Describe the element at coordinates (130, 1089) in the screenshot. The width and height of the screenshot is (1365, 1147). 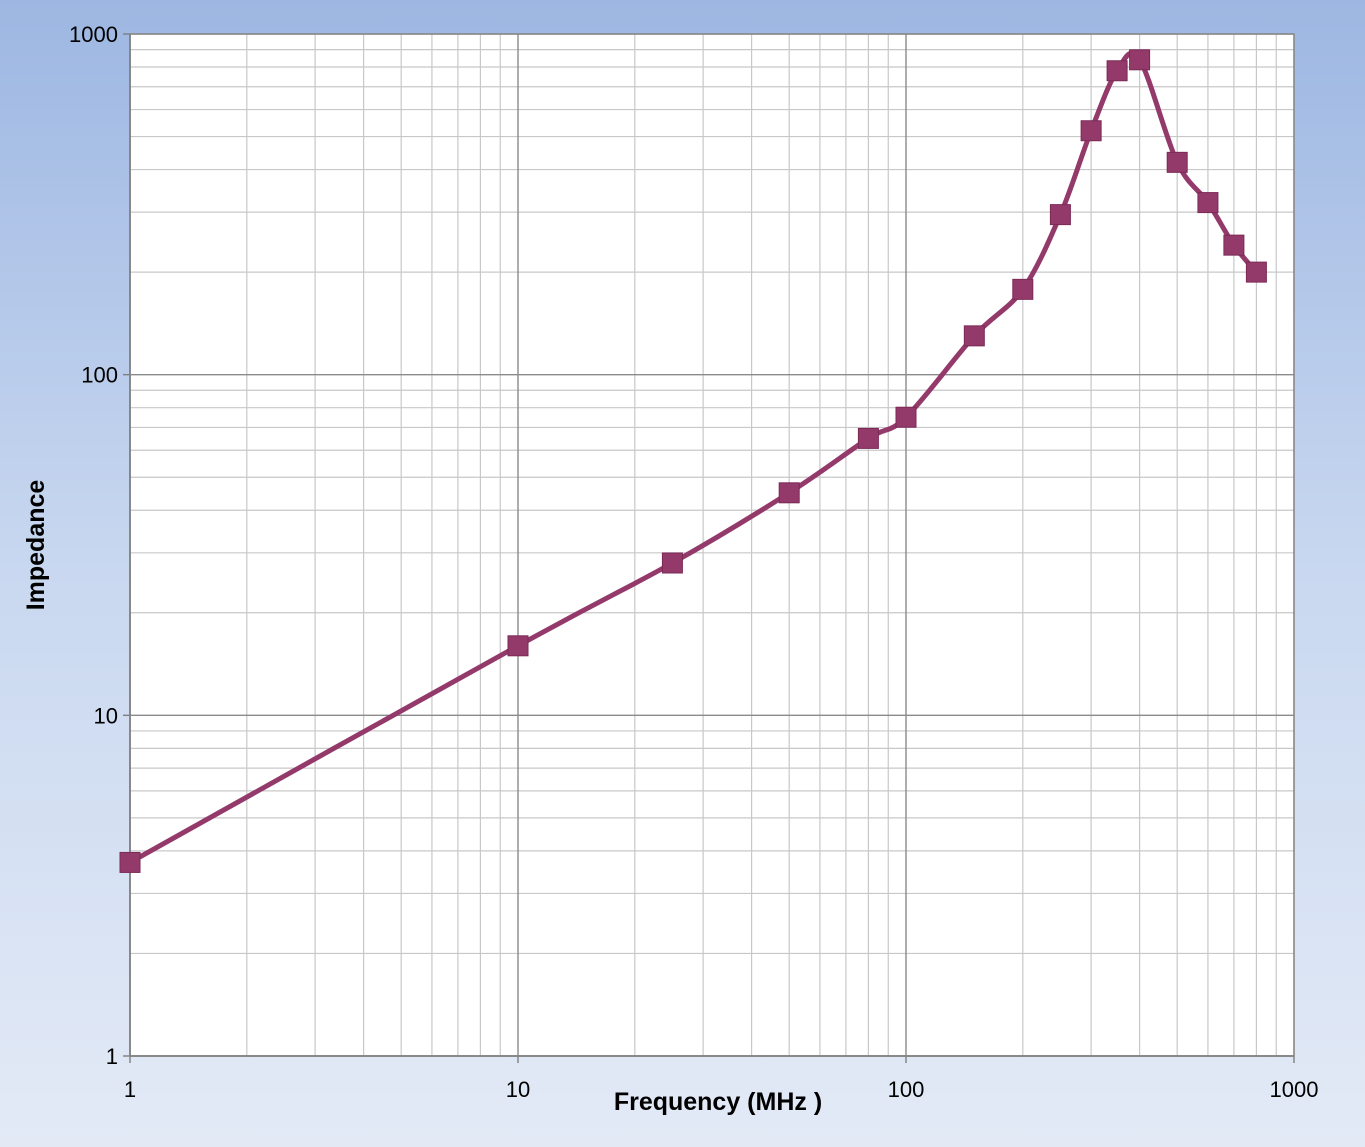
I see `x-tick-label: 1` at that location.